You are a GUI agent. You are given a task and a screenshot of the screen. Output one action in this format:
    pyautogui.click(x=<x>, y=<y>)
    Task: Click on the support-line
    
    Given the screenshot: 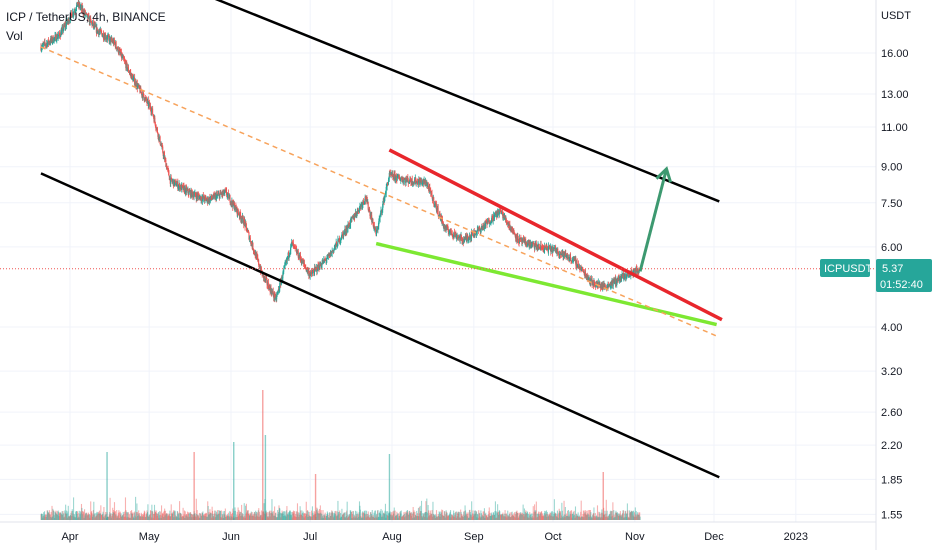 What is the action you would take?
    pyautogui.click(x=546, y=284)
    